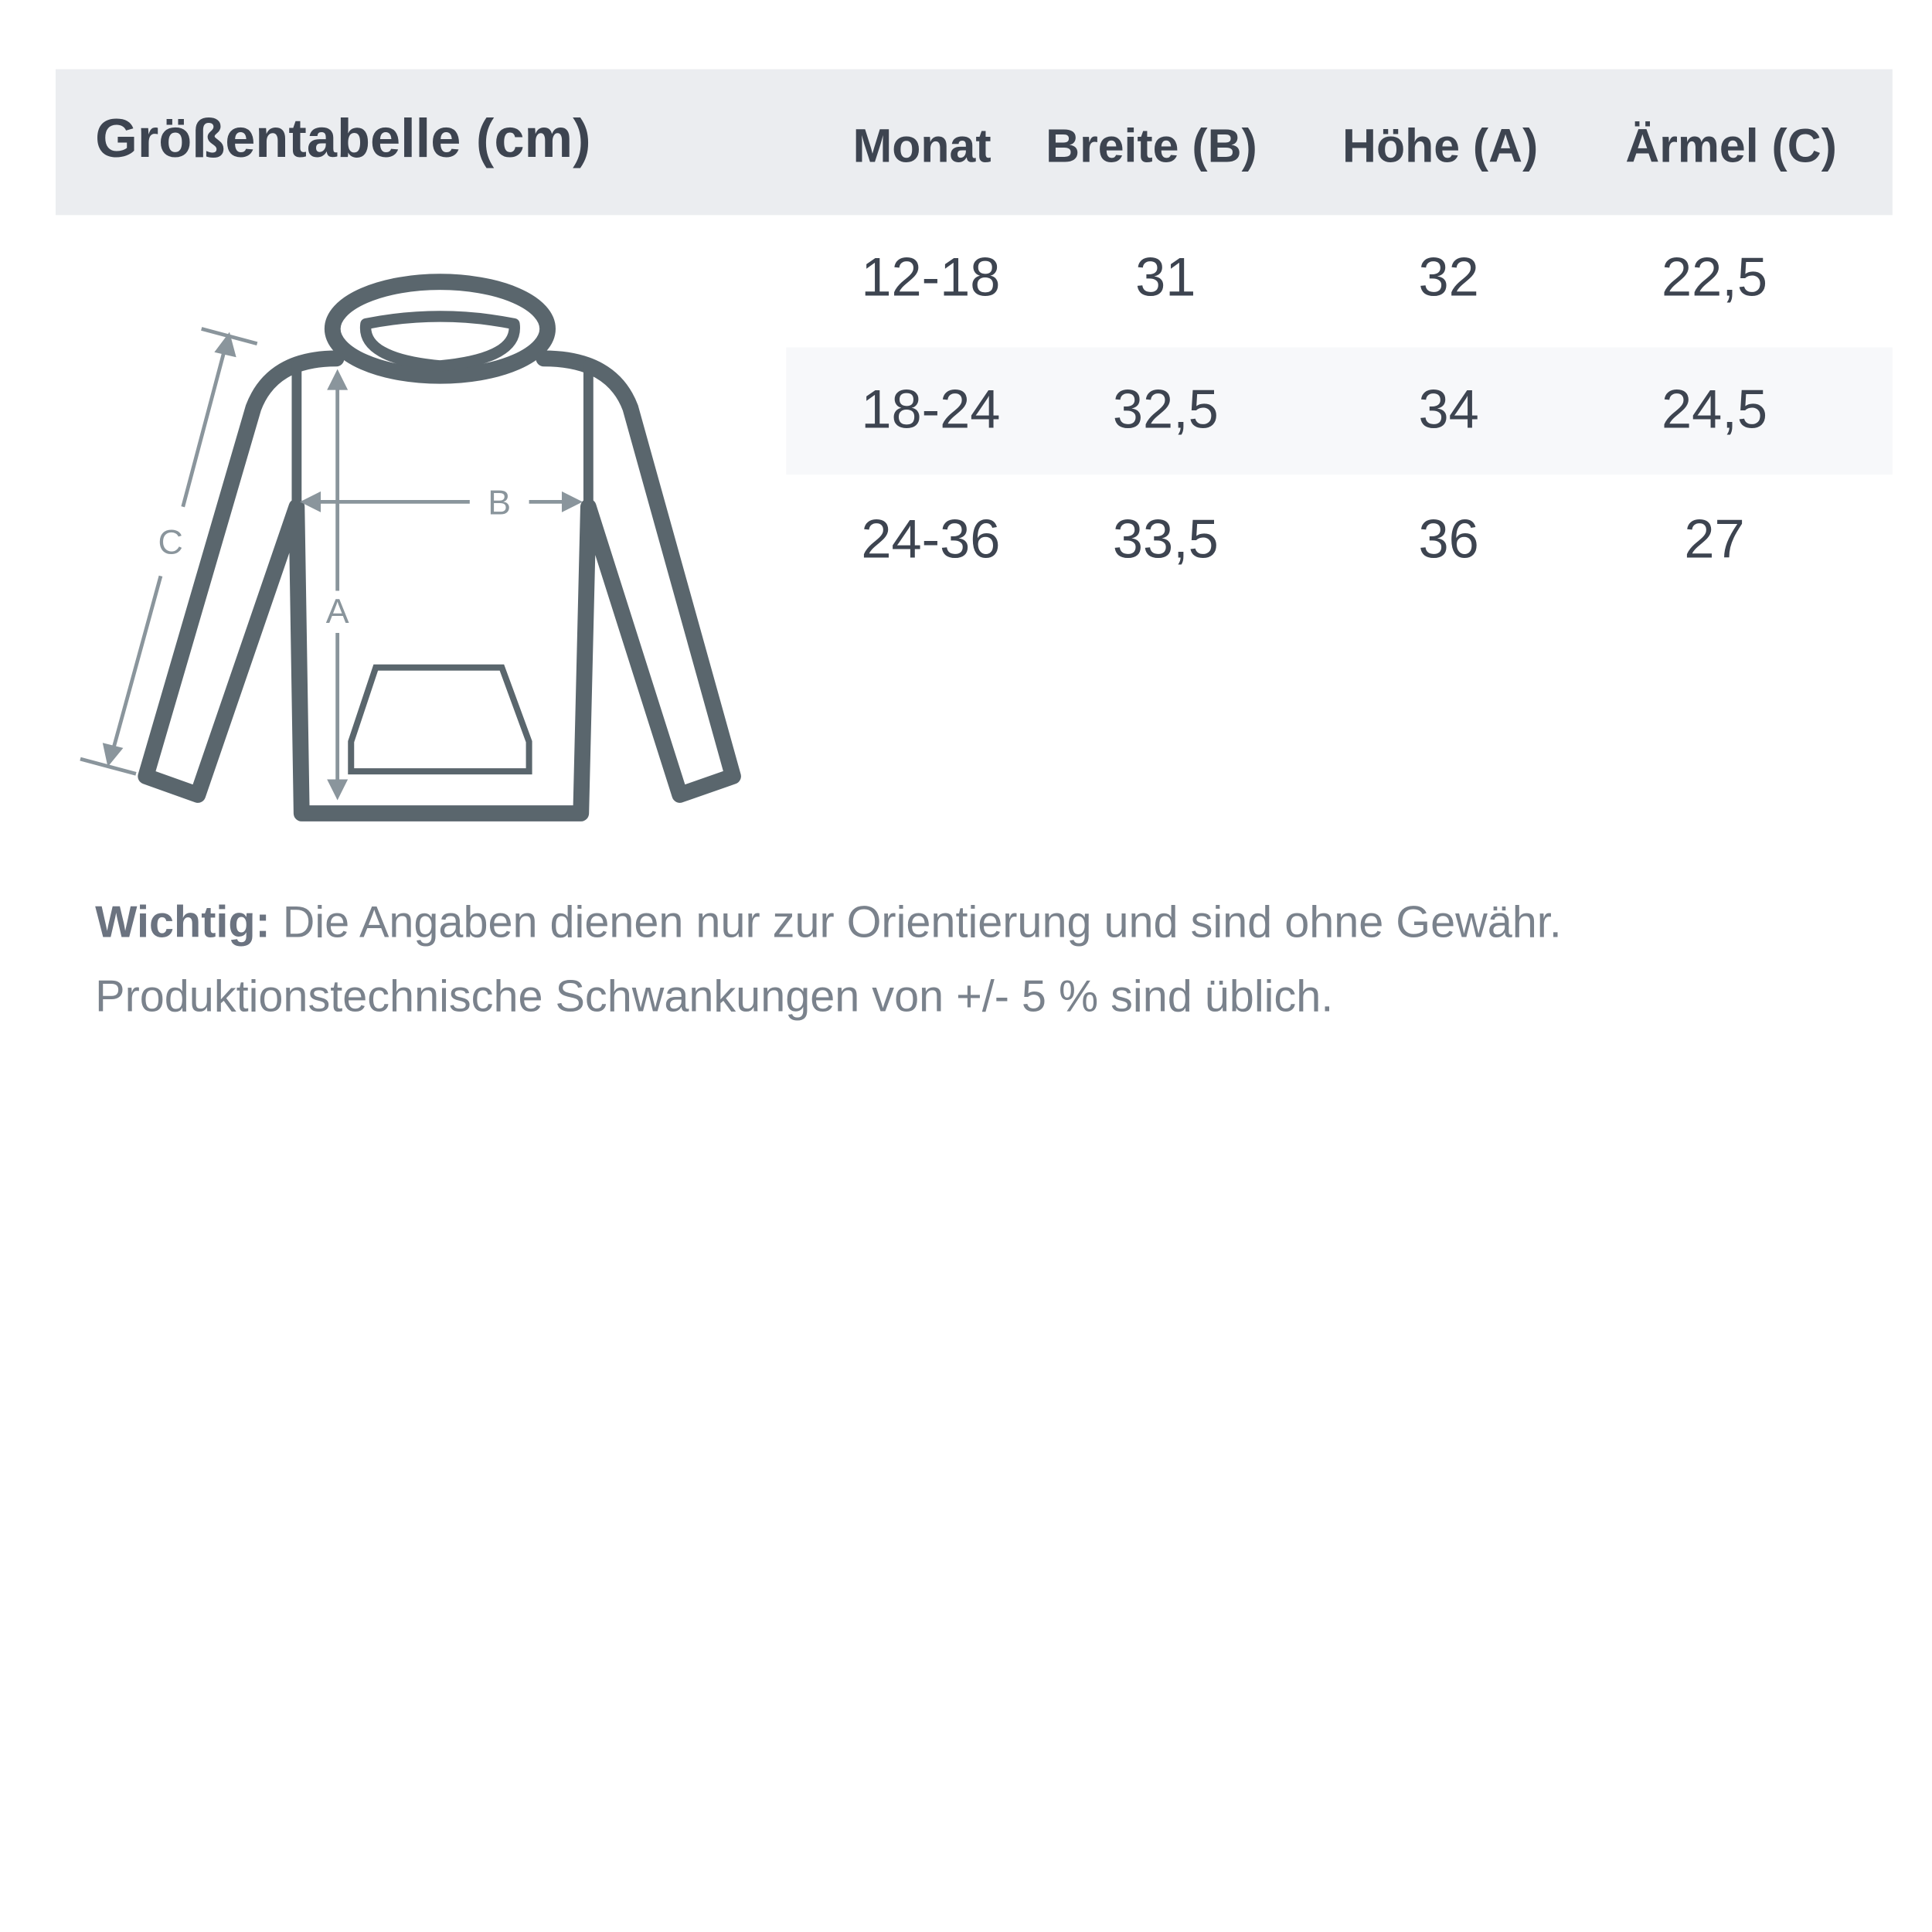  What do you see at coordinates (1340, 411) in the screenshot?
I see `table-row: 18-24 32,5 34 24,5` at bounding box center [1340, 411].